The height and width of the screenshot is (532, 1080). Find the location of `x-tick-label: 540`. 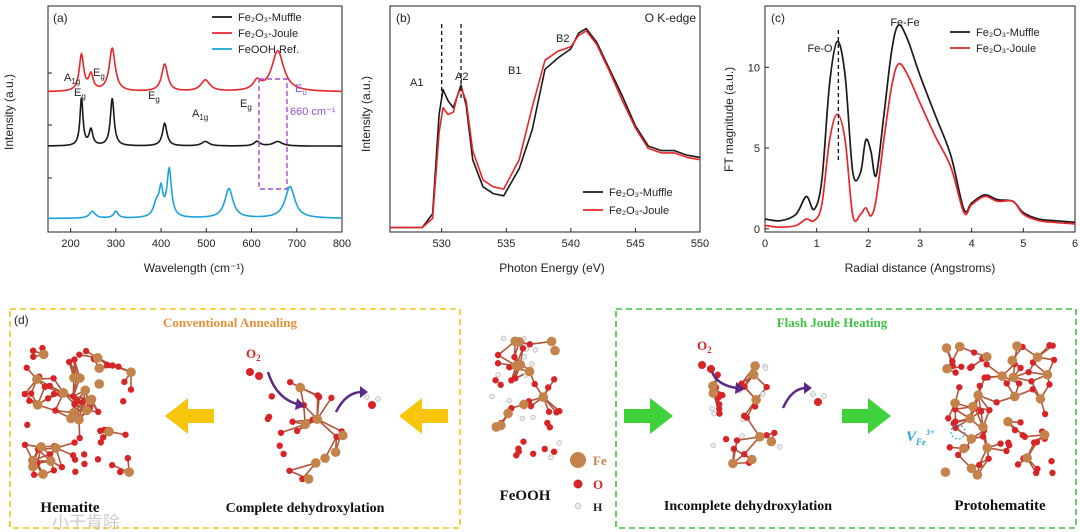

x-tick-label: 540 is located at coordinates (571, 244).